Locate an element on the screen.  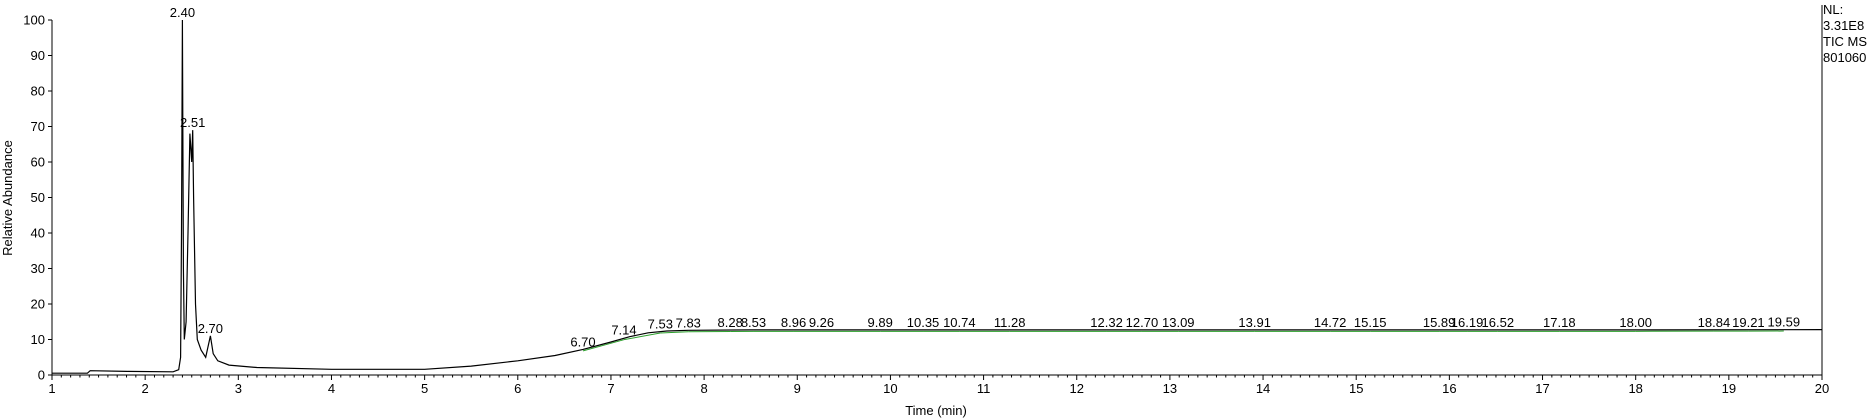
y-tick-label: 0 is located at coordinates (41, 375).